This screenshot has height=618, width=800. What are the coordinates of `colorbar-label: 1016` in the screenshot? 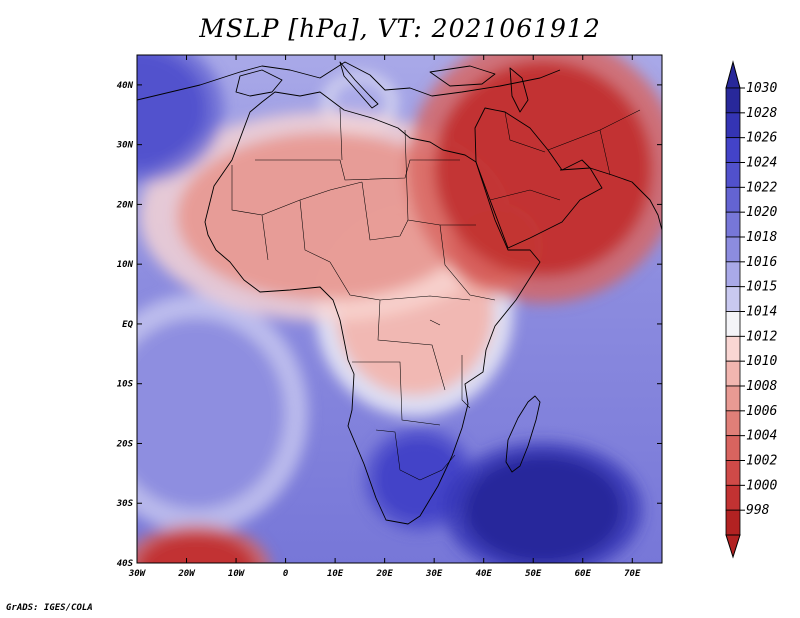 It's located at (761, 262).